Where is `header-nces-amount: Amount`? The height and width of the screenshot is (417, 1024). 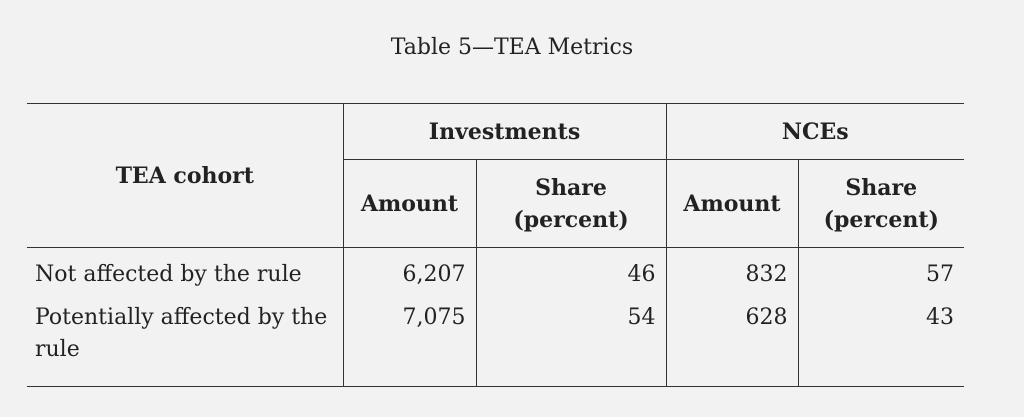 header-nces-amount: Amount is located at coordinates (731, 203).